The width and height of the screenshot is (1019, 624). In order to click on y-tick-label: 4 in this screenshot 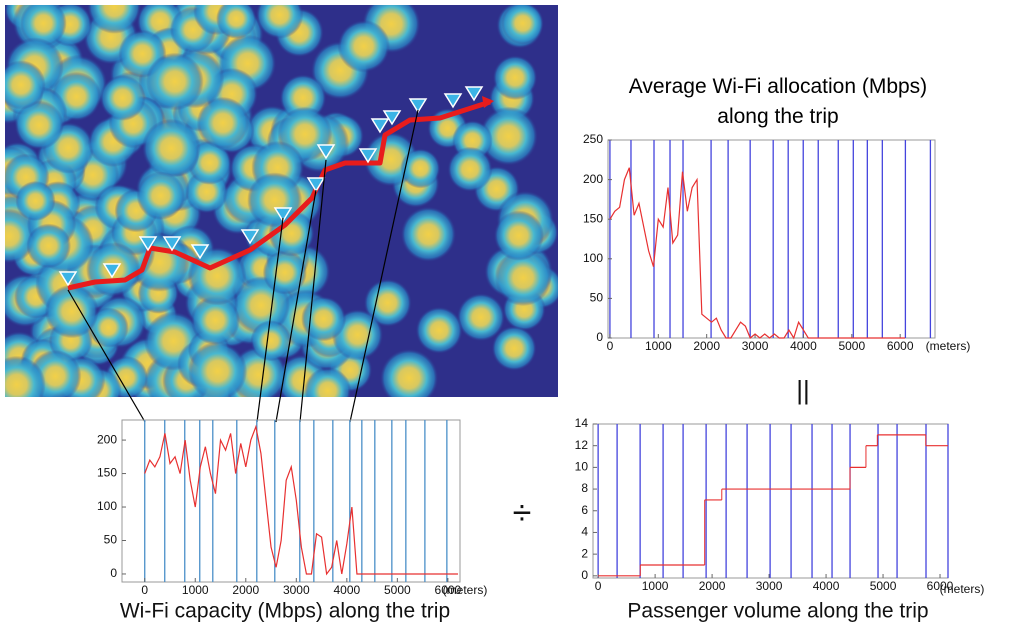, I will do `click(584, 532)`.